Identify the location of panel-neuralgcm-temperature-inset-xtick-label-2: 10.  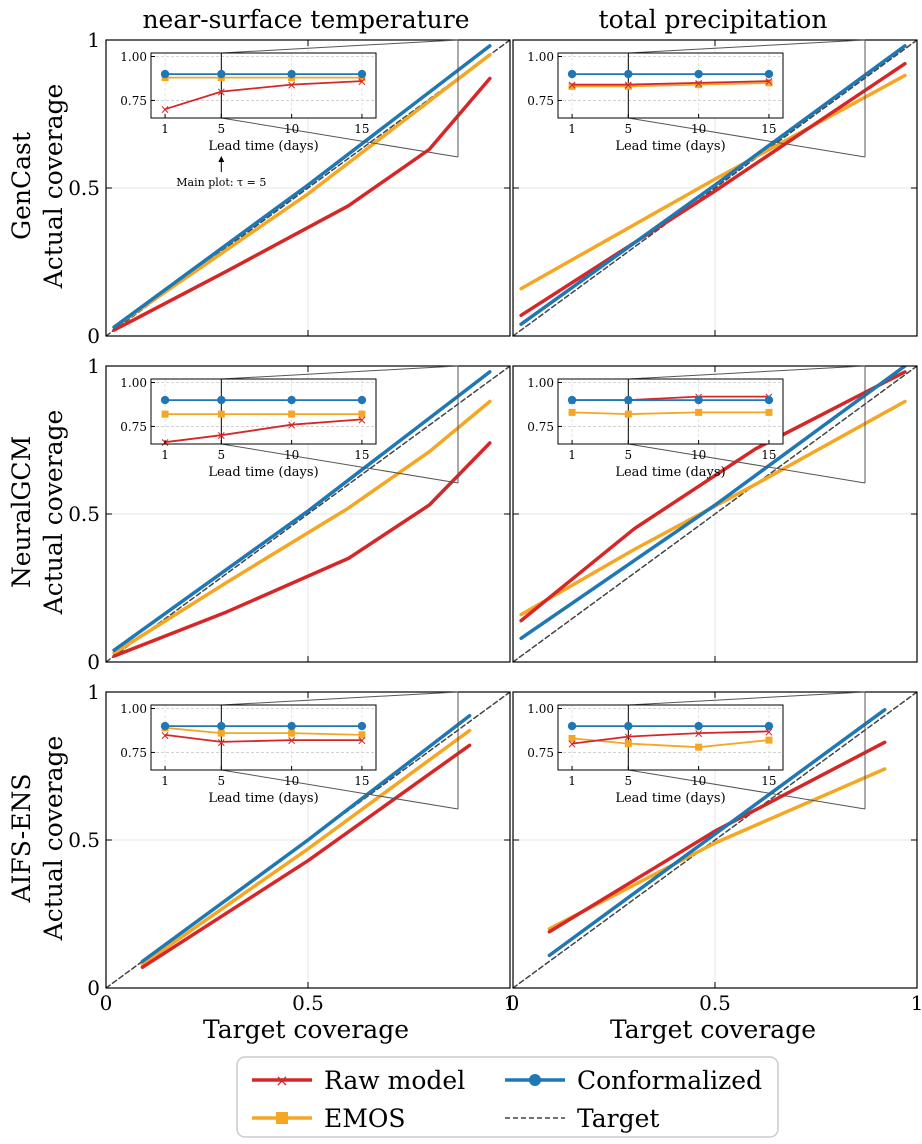
(291, 455).